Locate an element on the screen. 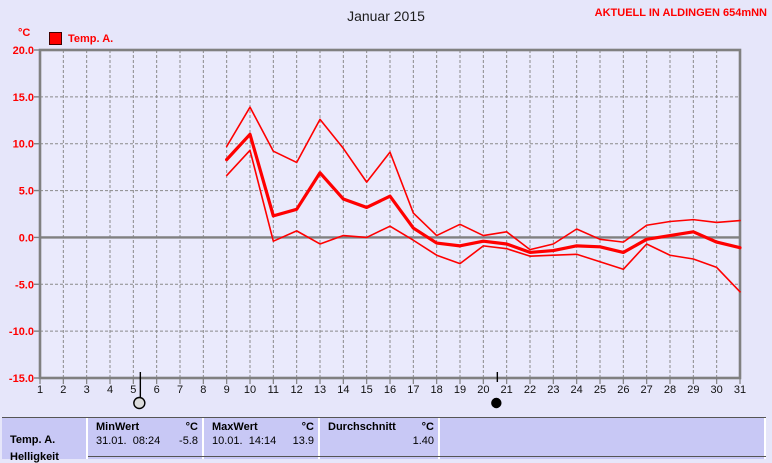 The image size is (772, 463). y-tick-label: 5.0 is located at coordinates (26, 192).